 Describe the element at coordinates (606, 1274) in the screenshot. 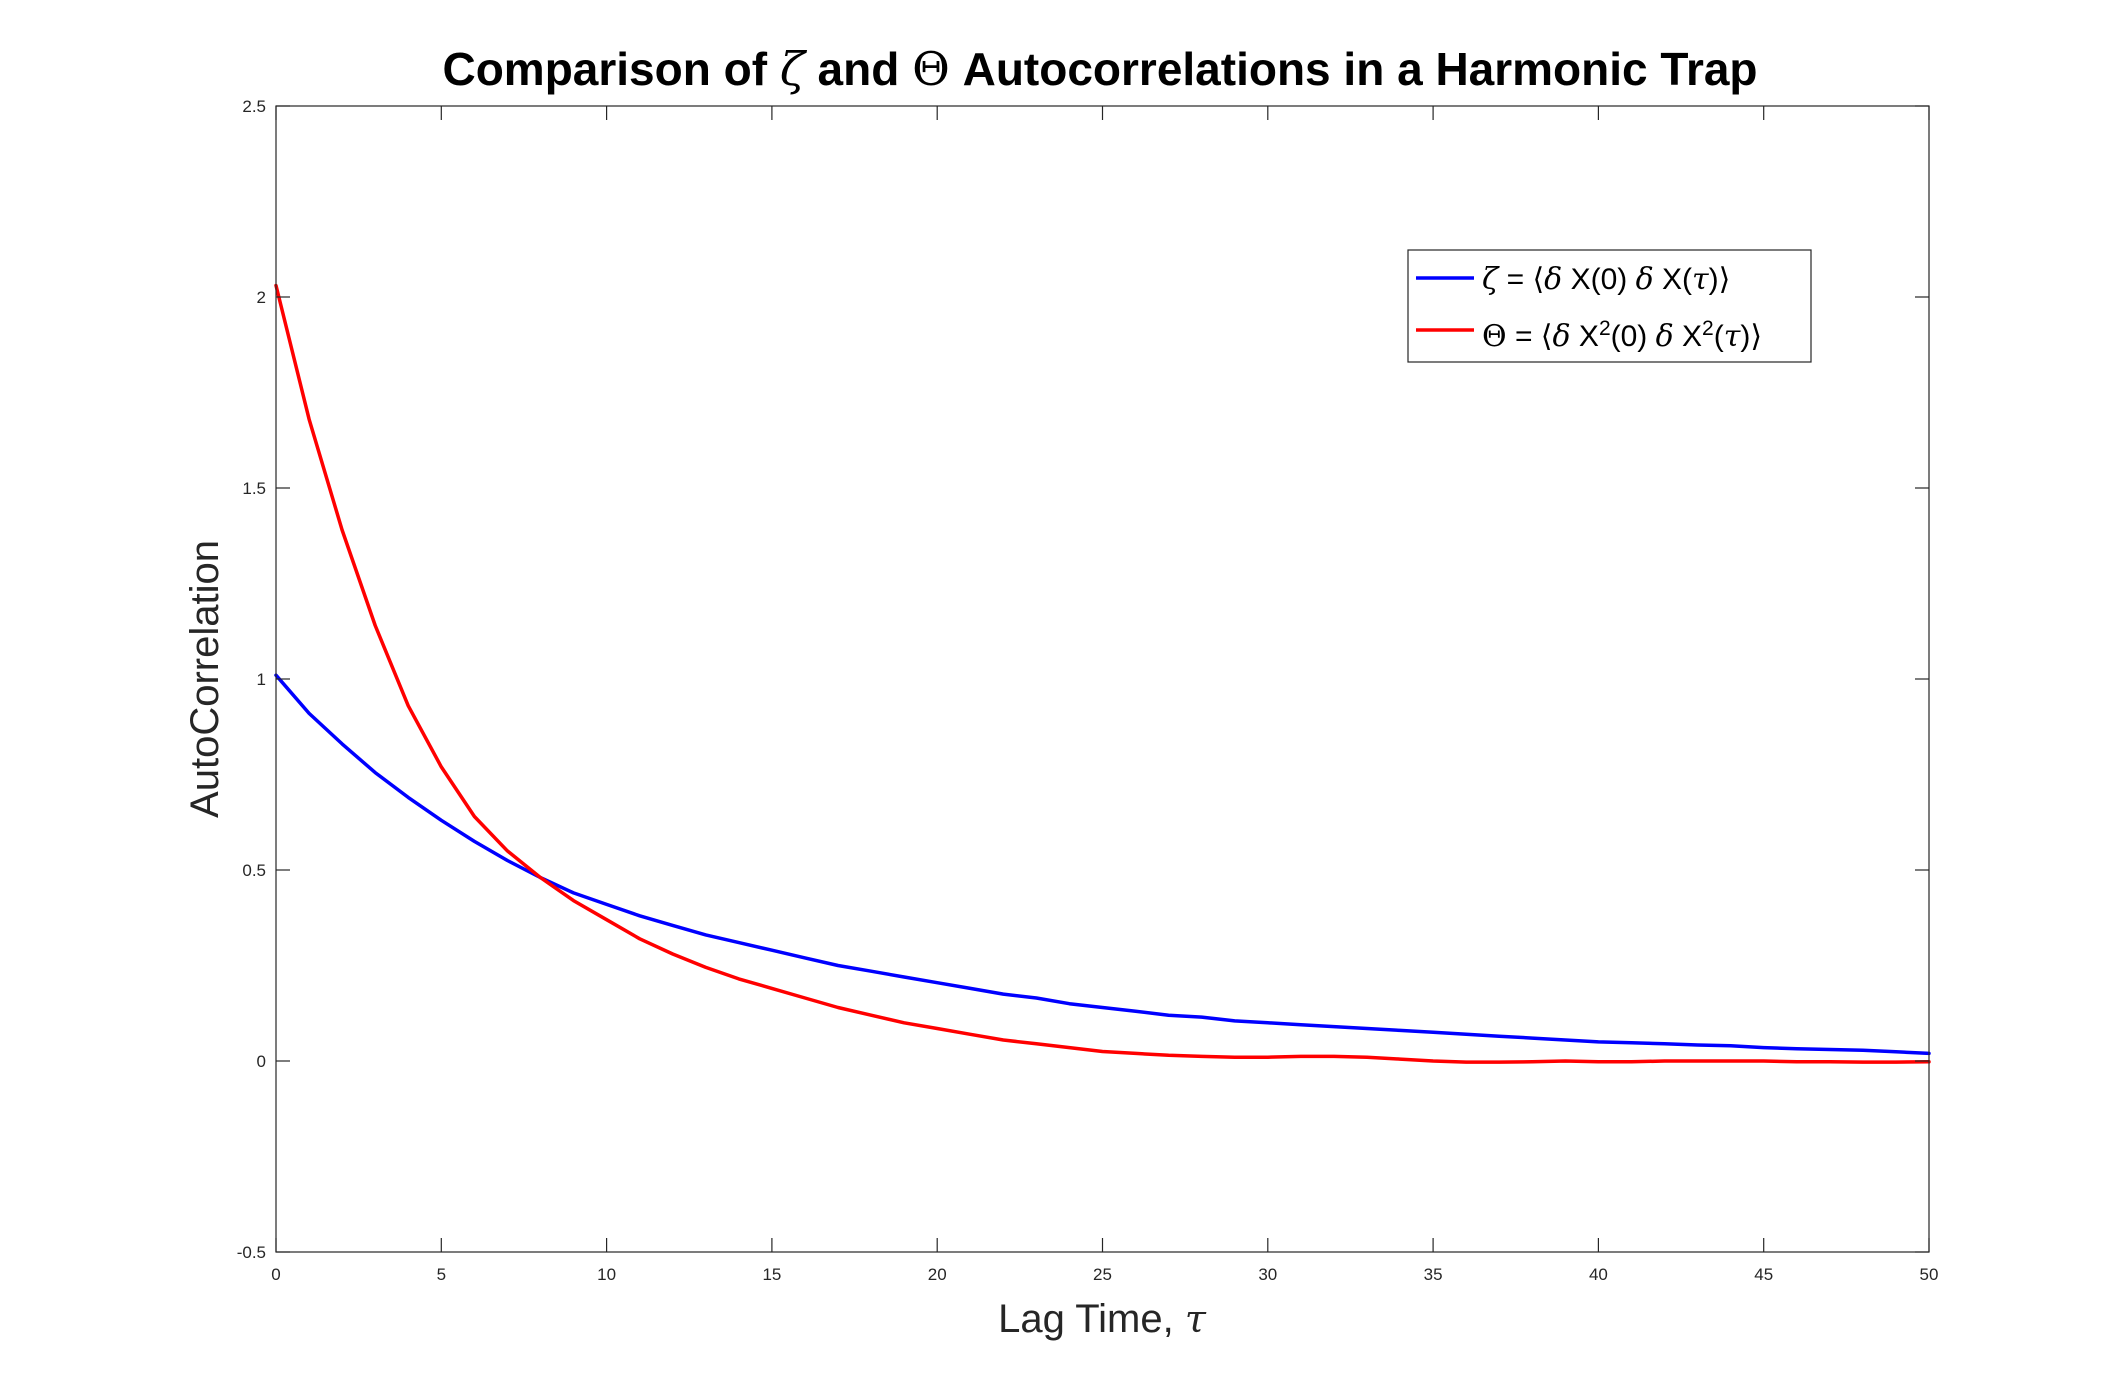

I see `x-tick-label: 10` at that location.